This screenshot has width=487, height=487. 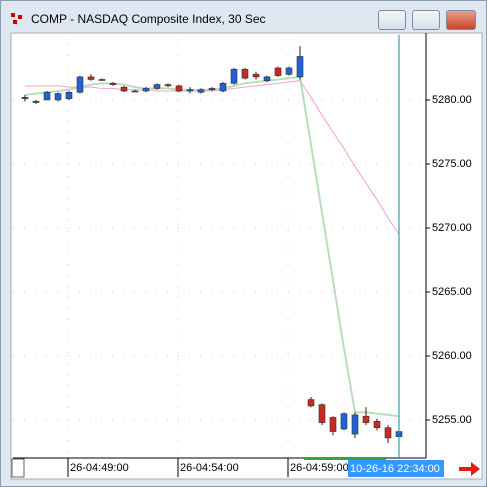 I want to click on y-tick-label: 5275.00, so click(x=452, y=164).